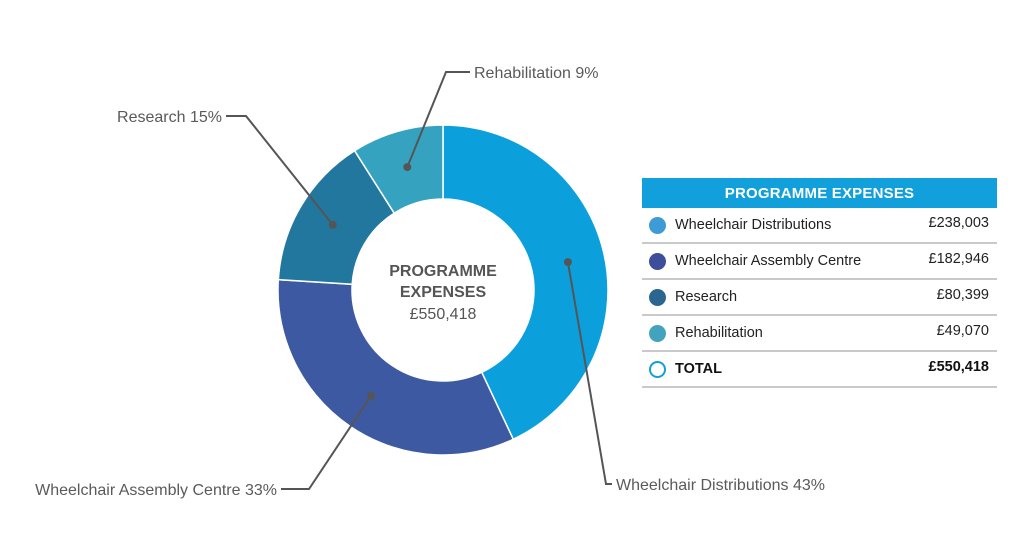 This screenshot has height=539, width=1030. What do you see at coordinates (958, 223) in the screenshot?
I see `row-value: £238,003` at bounding box center [958, 223].